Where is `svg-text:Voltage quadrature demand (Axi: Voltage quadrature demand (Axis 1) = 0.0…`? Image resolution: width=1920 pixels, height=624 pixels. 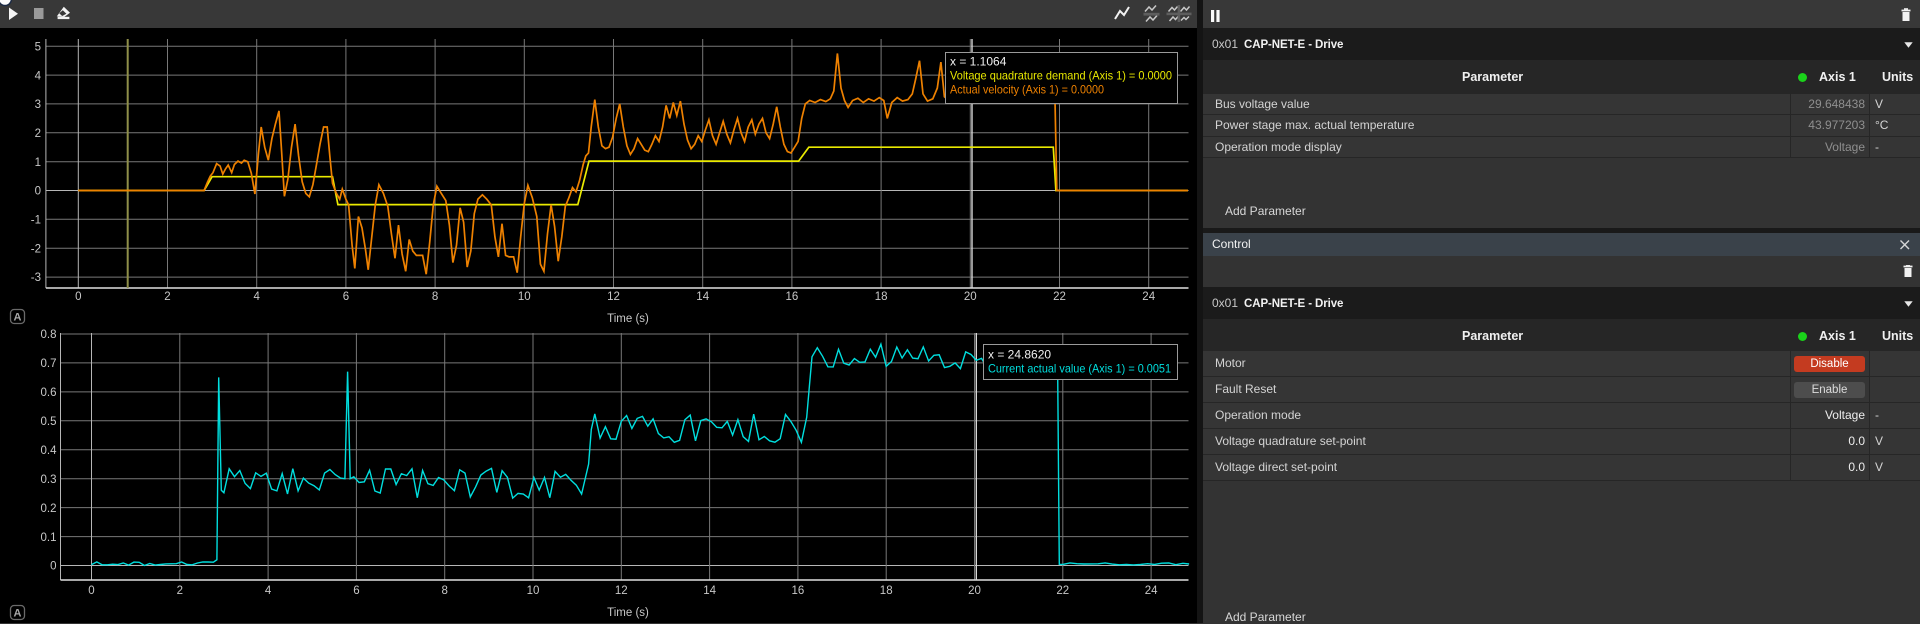
svg-text:Voltage quadrature demand (Axi: Voltage quadrature demand (Axis 1) = 0.0… is located at coordinates (1061, 76).